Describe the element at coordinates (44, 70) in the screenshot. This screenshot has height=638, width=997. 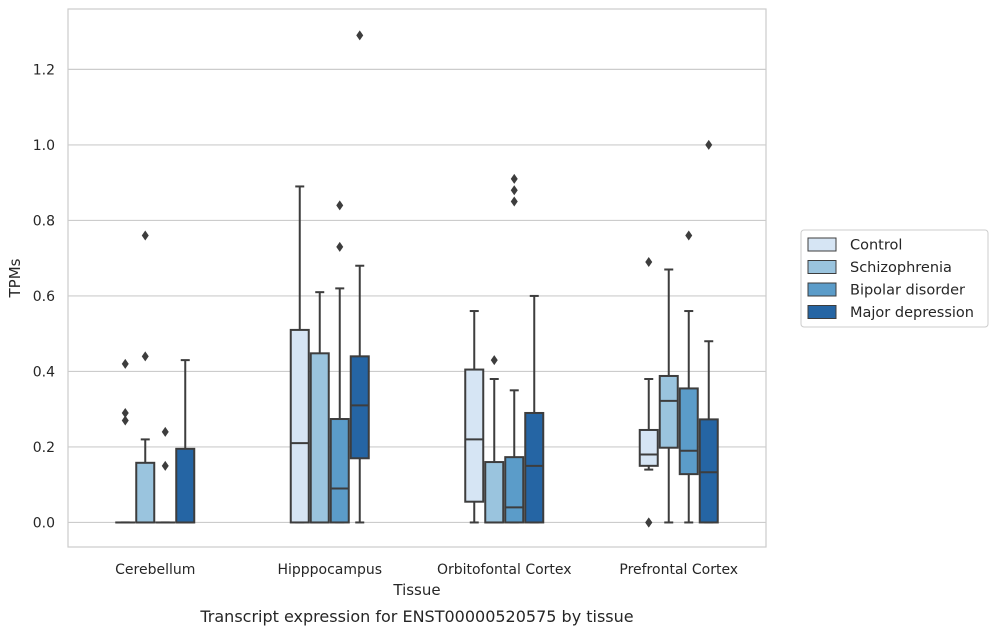
I see `y-tick-label: 1.2` at that location.